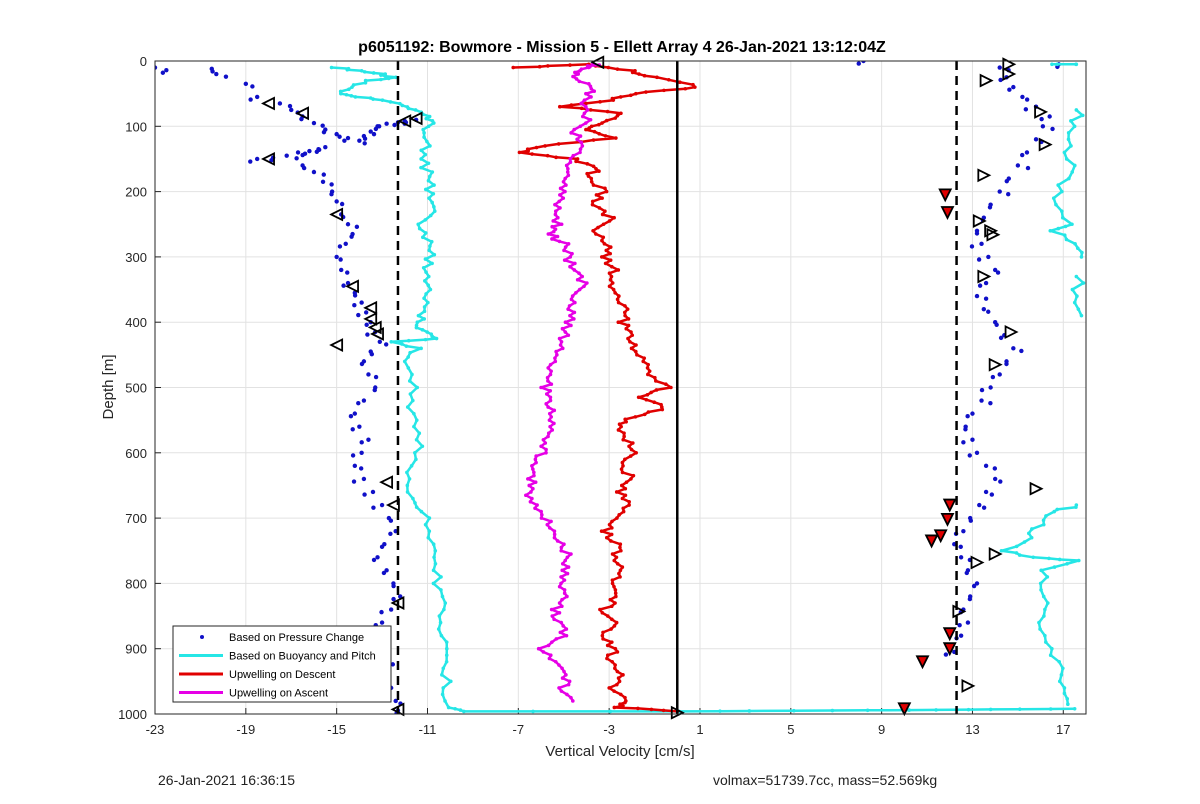 This screenshot has height=804, width=1200. Describe the element at coordinates (609, 729) in the screenshot. I see `x-tick-label: -3` at that location.